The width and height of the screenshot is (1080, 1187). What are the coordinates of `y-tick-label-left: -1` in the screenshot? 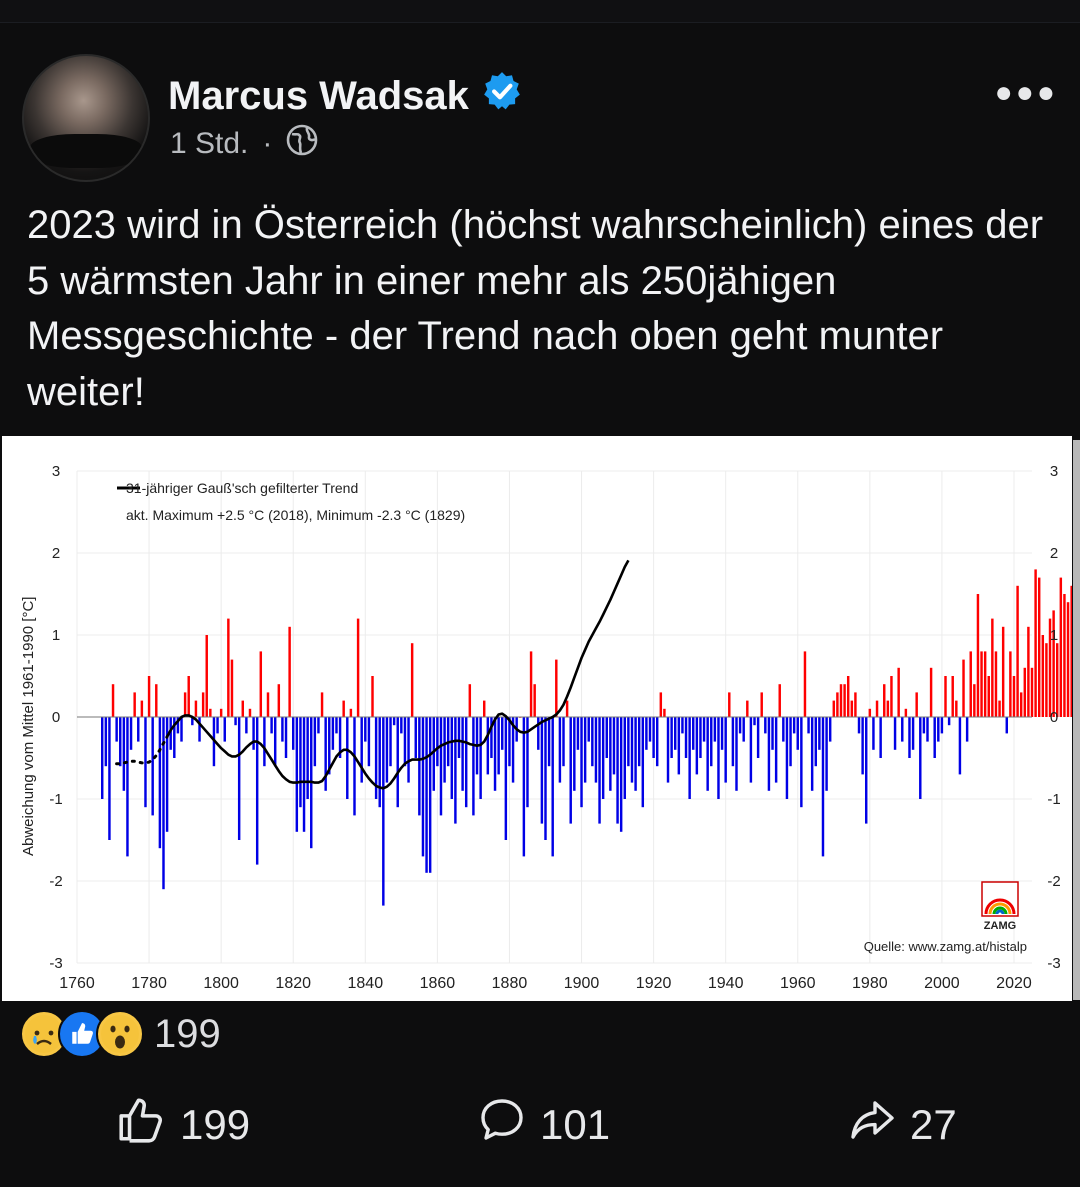 It's located at (55, 799).